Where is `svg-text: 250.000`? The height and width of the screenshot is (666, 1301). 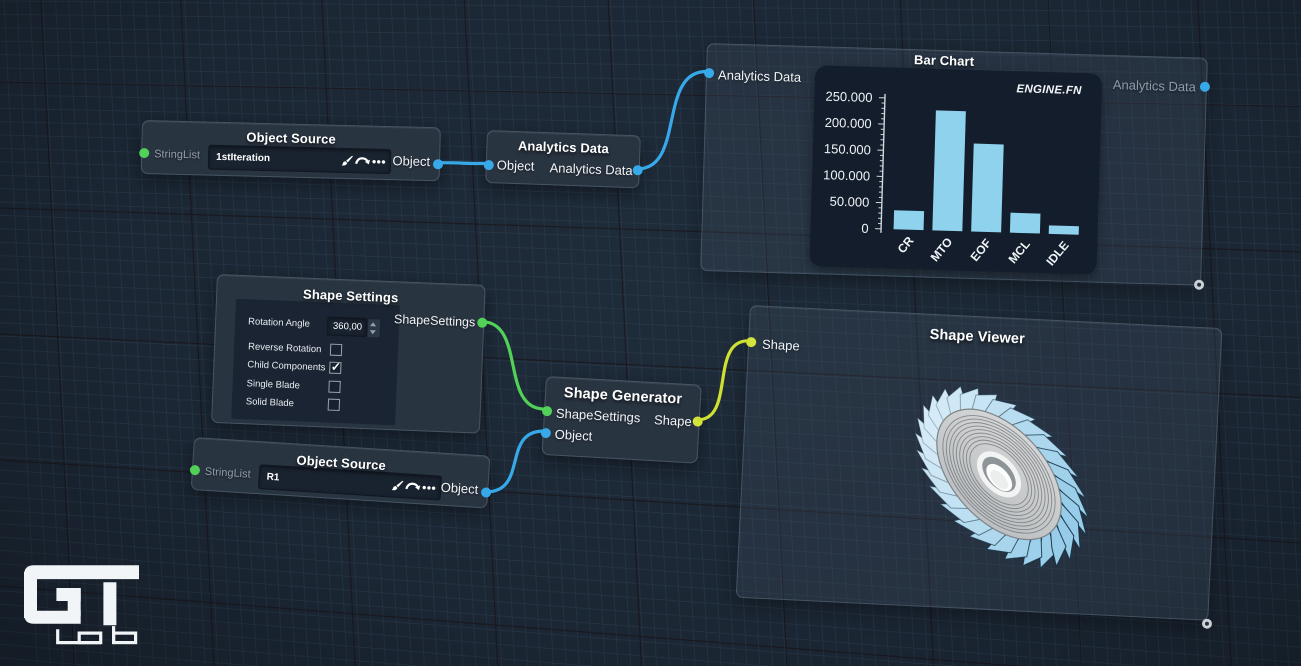
svg-text: 250.000 is located at coordinates (848, 97).